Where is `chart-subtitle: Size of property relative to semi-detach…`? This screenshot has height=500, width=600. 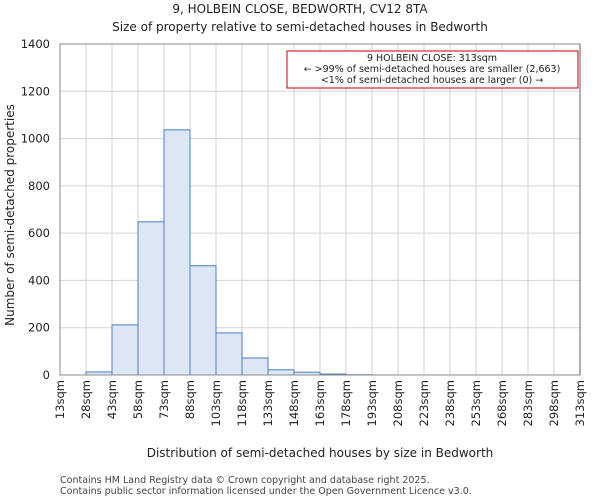
chart-subtitle: Size of property relative to semi-detach… is located at coordinates (300, 27).